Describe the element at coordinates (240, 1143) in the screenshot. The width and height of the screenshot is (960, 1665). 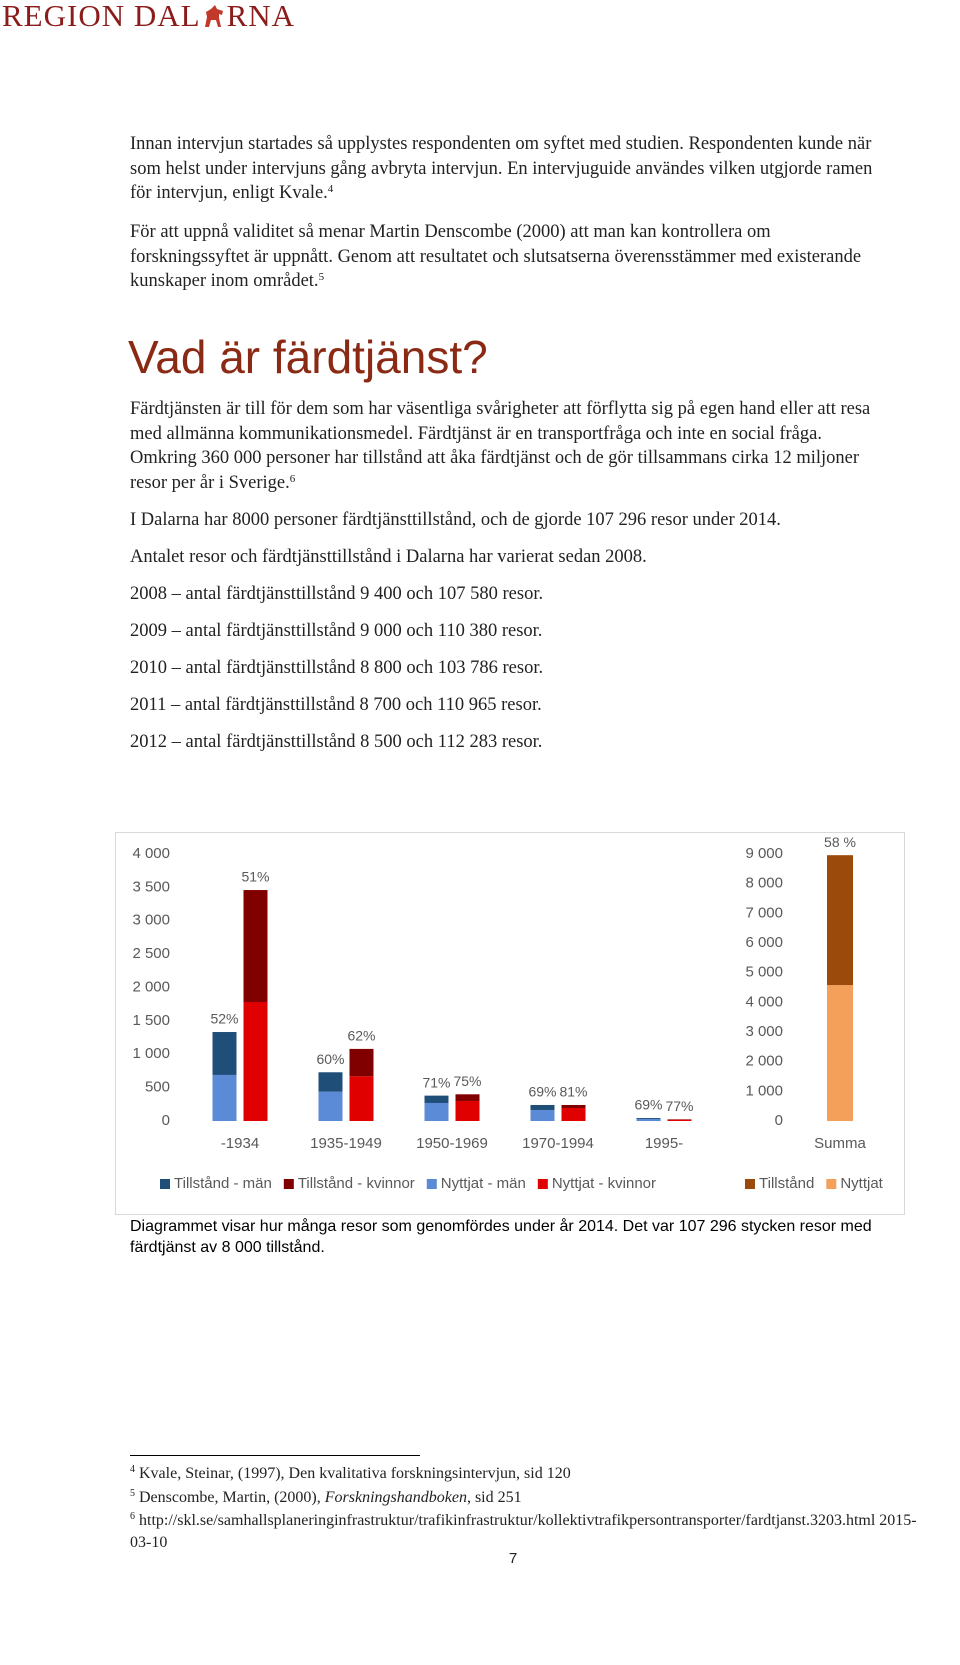
I see `x-tick-label: -1934` at that location.